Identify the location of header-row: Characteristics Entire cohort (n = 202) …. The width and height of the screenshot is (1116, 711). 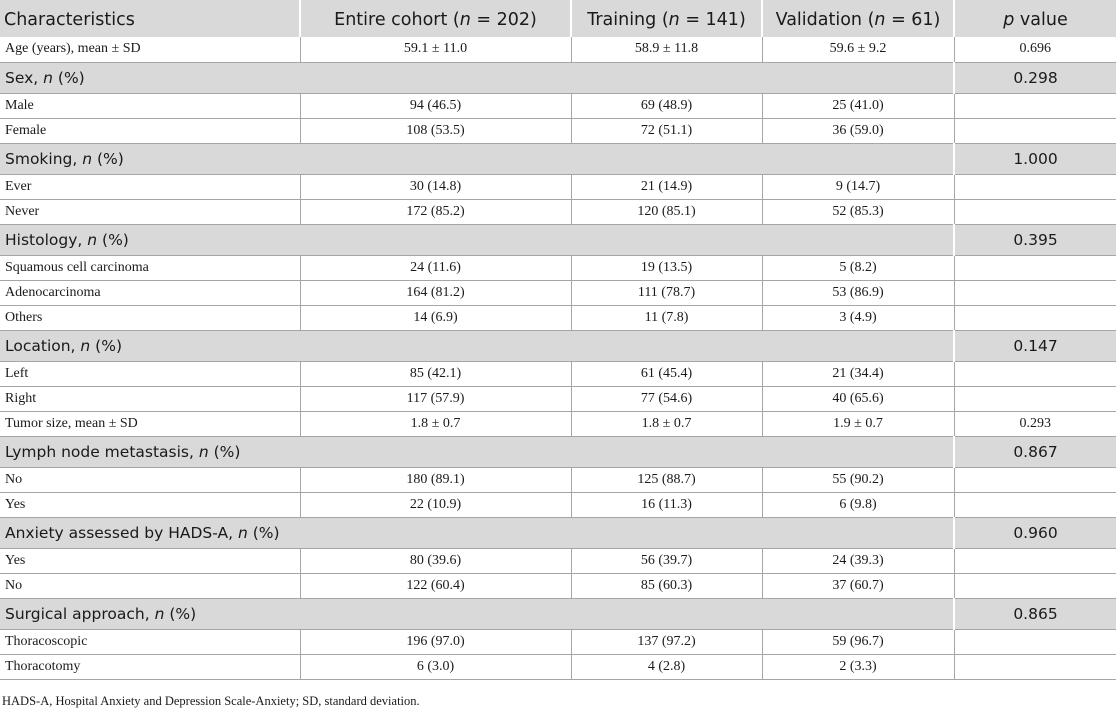
(558, 18).